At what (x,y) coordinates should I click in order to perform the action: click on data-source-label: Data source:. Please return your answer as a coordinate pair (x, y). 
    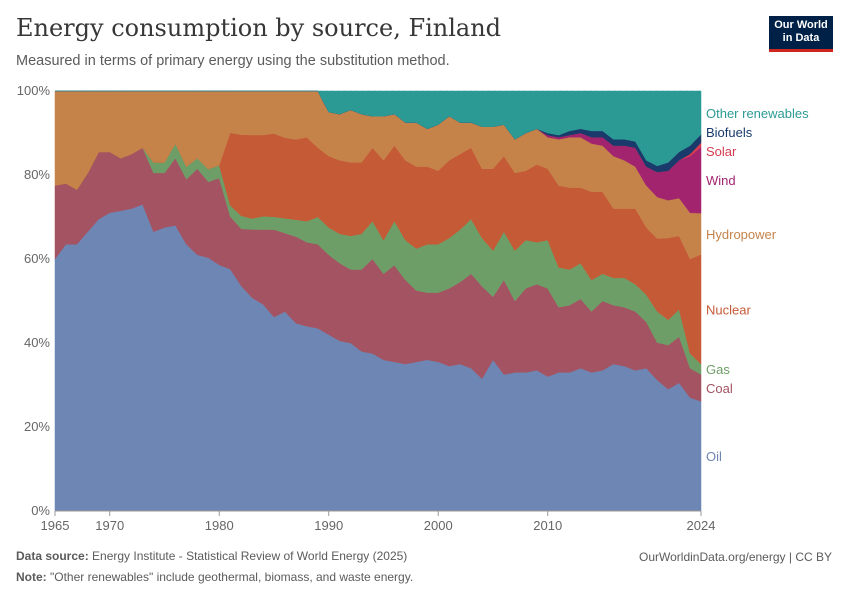
    Looking at the image, I should click on (52, 556).